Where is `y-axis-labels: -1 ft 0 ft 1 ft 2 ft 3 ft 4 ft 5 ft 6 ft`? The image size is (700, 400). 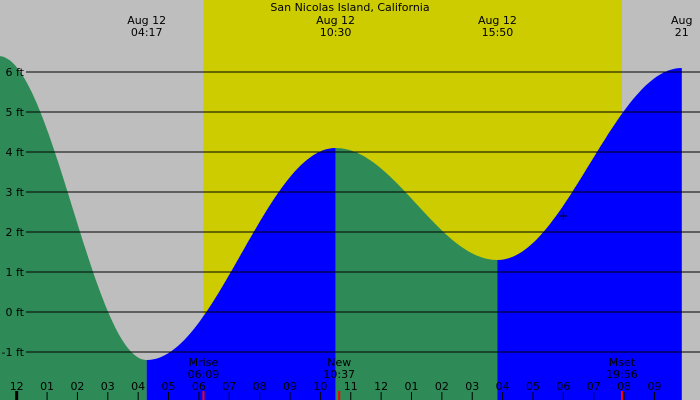
y-axis-labels: -1 ft 0 ft 1 ft 2 ft 3 ft 4 ft 5 ft 6 ft is located at coordinates (13, 212).